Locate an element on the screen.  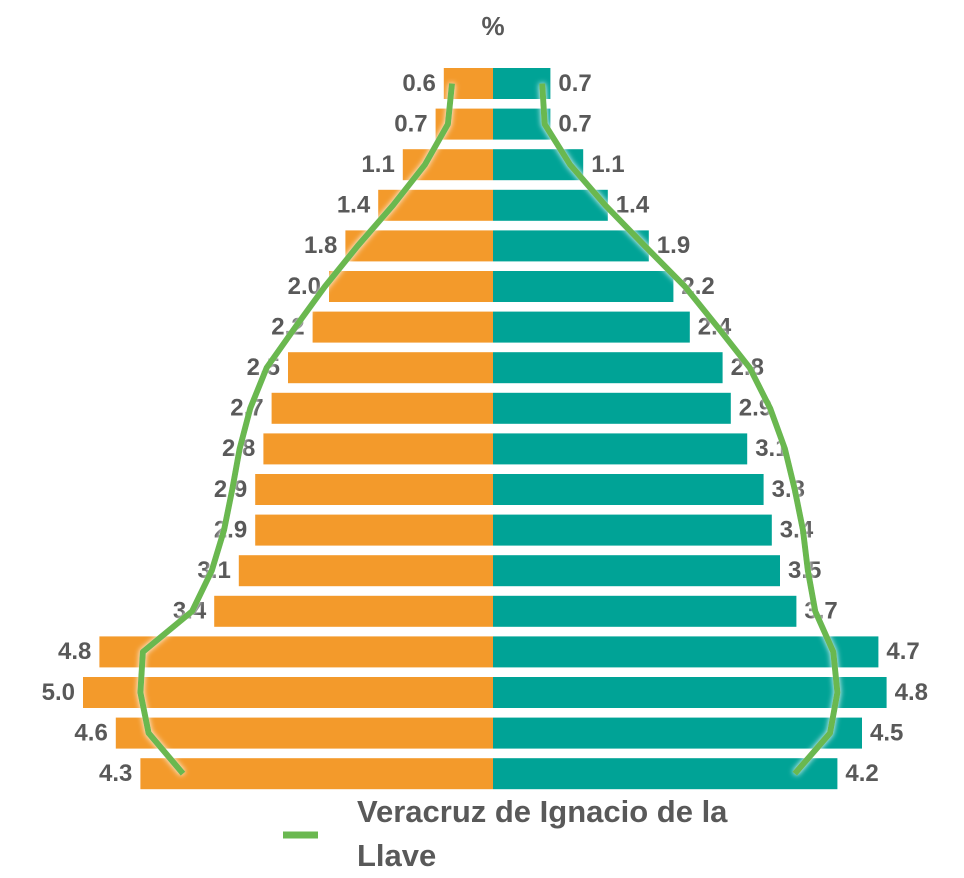
value-label: 3.4 is located at coordinates (797, 529).